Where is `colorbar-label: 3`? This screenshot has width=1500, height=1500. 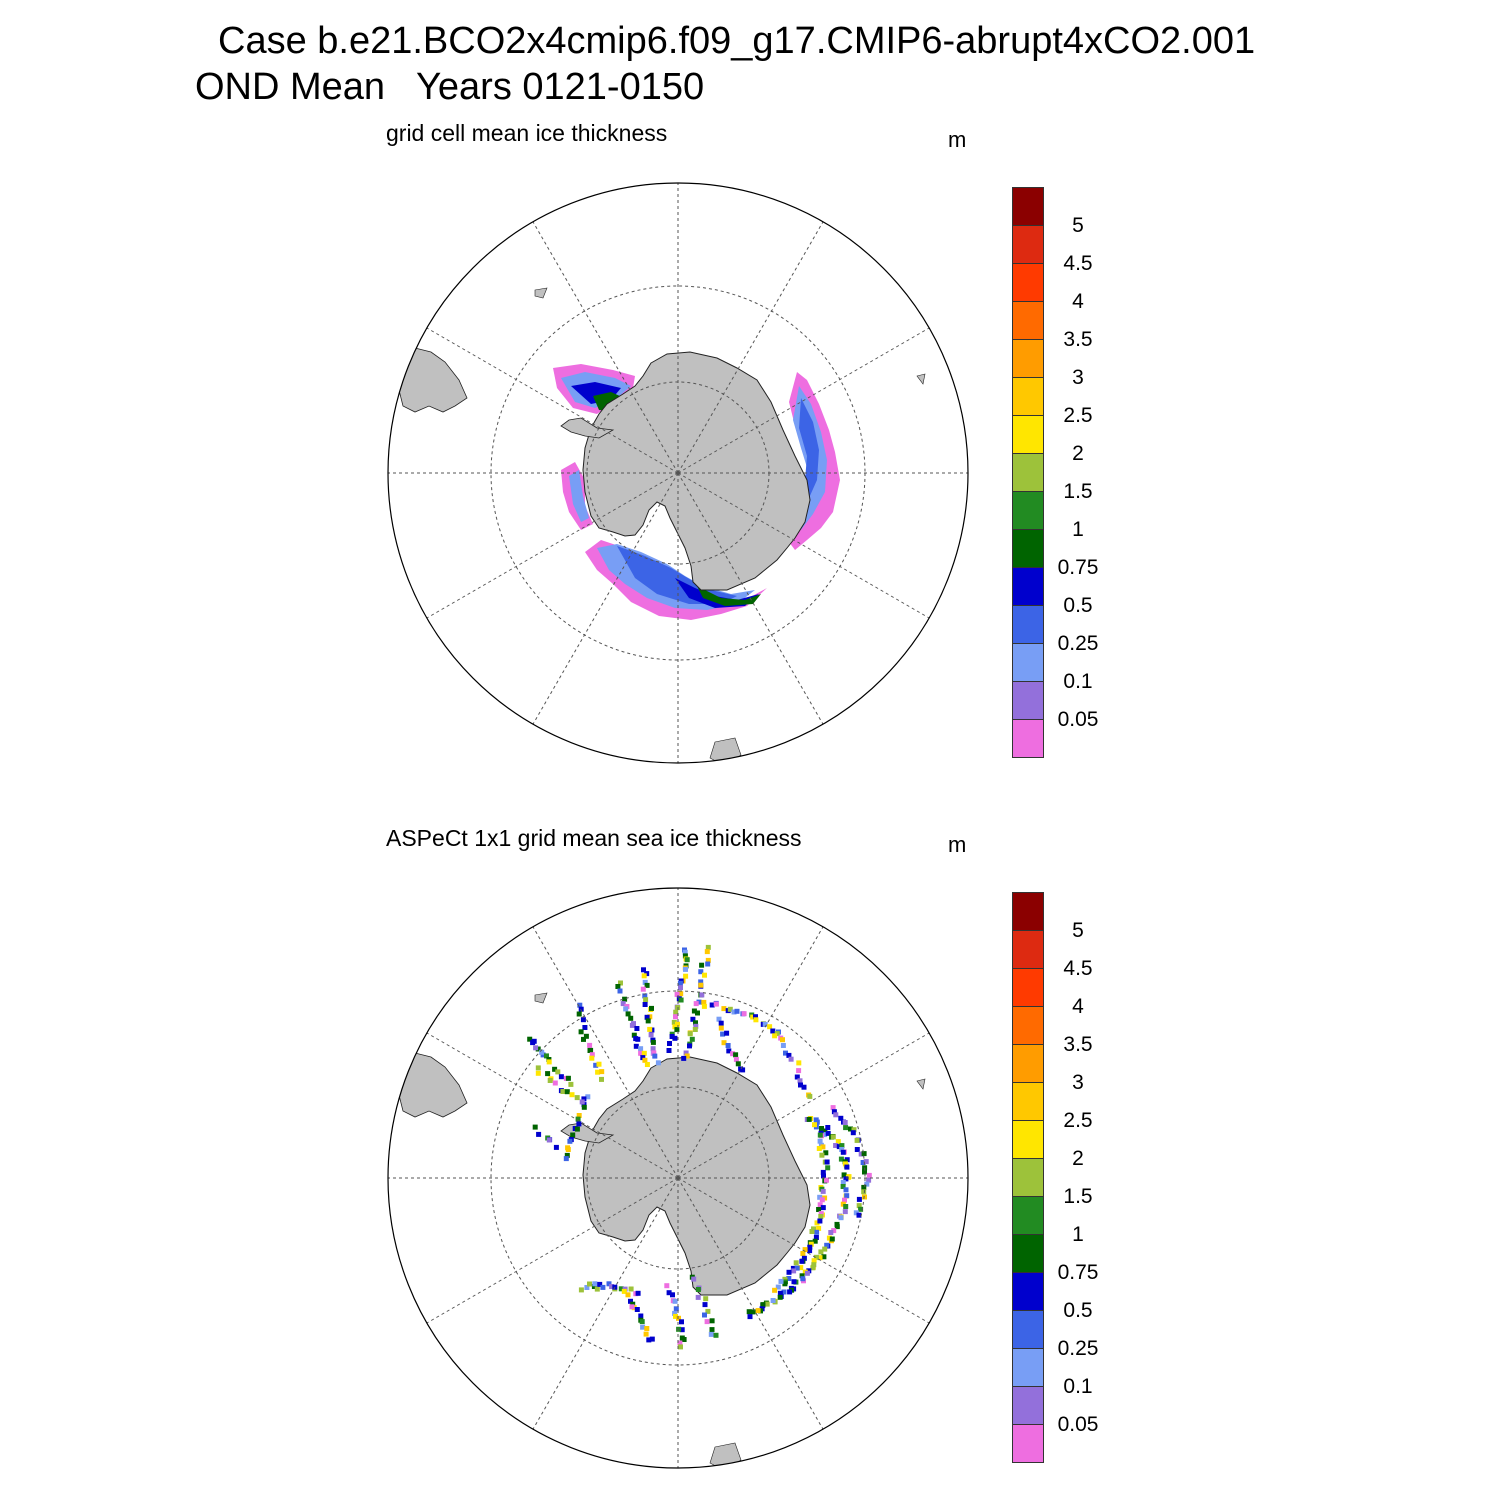 colorbar-label: 3 is located at coordinates (1078, 1082).